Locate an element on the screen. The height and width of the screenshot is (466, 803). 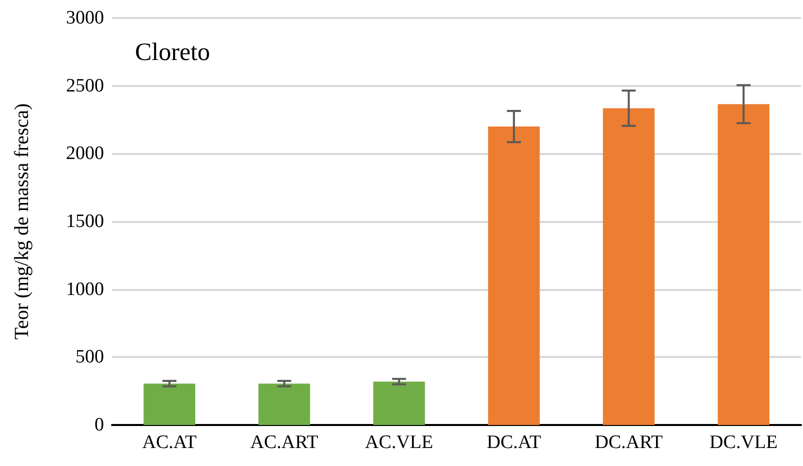
y-tick-label: 3000 is located at coordinates (85, 18).